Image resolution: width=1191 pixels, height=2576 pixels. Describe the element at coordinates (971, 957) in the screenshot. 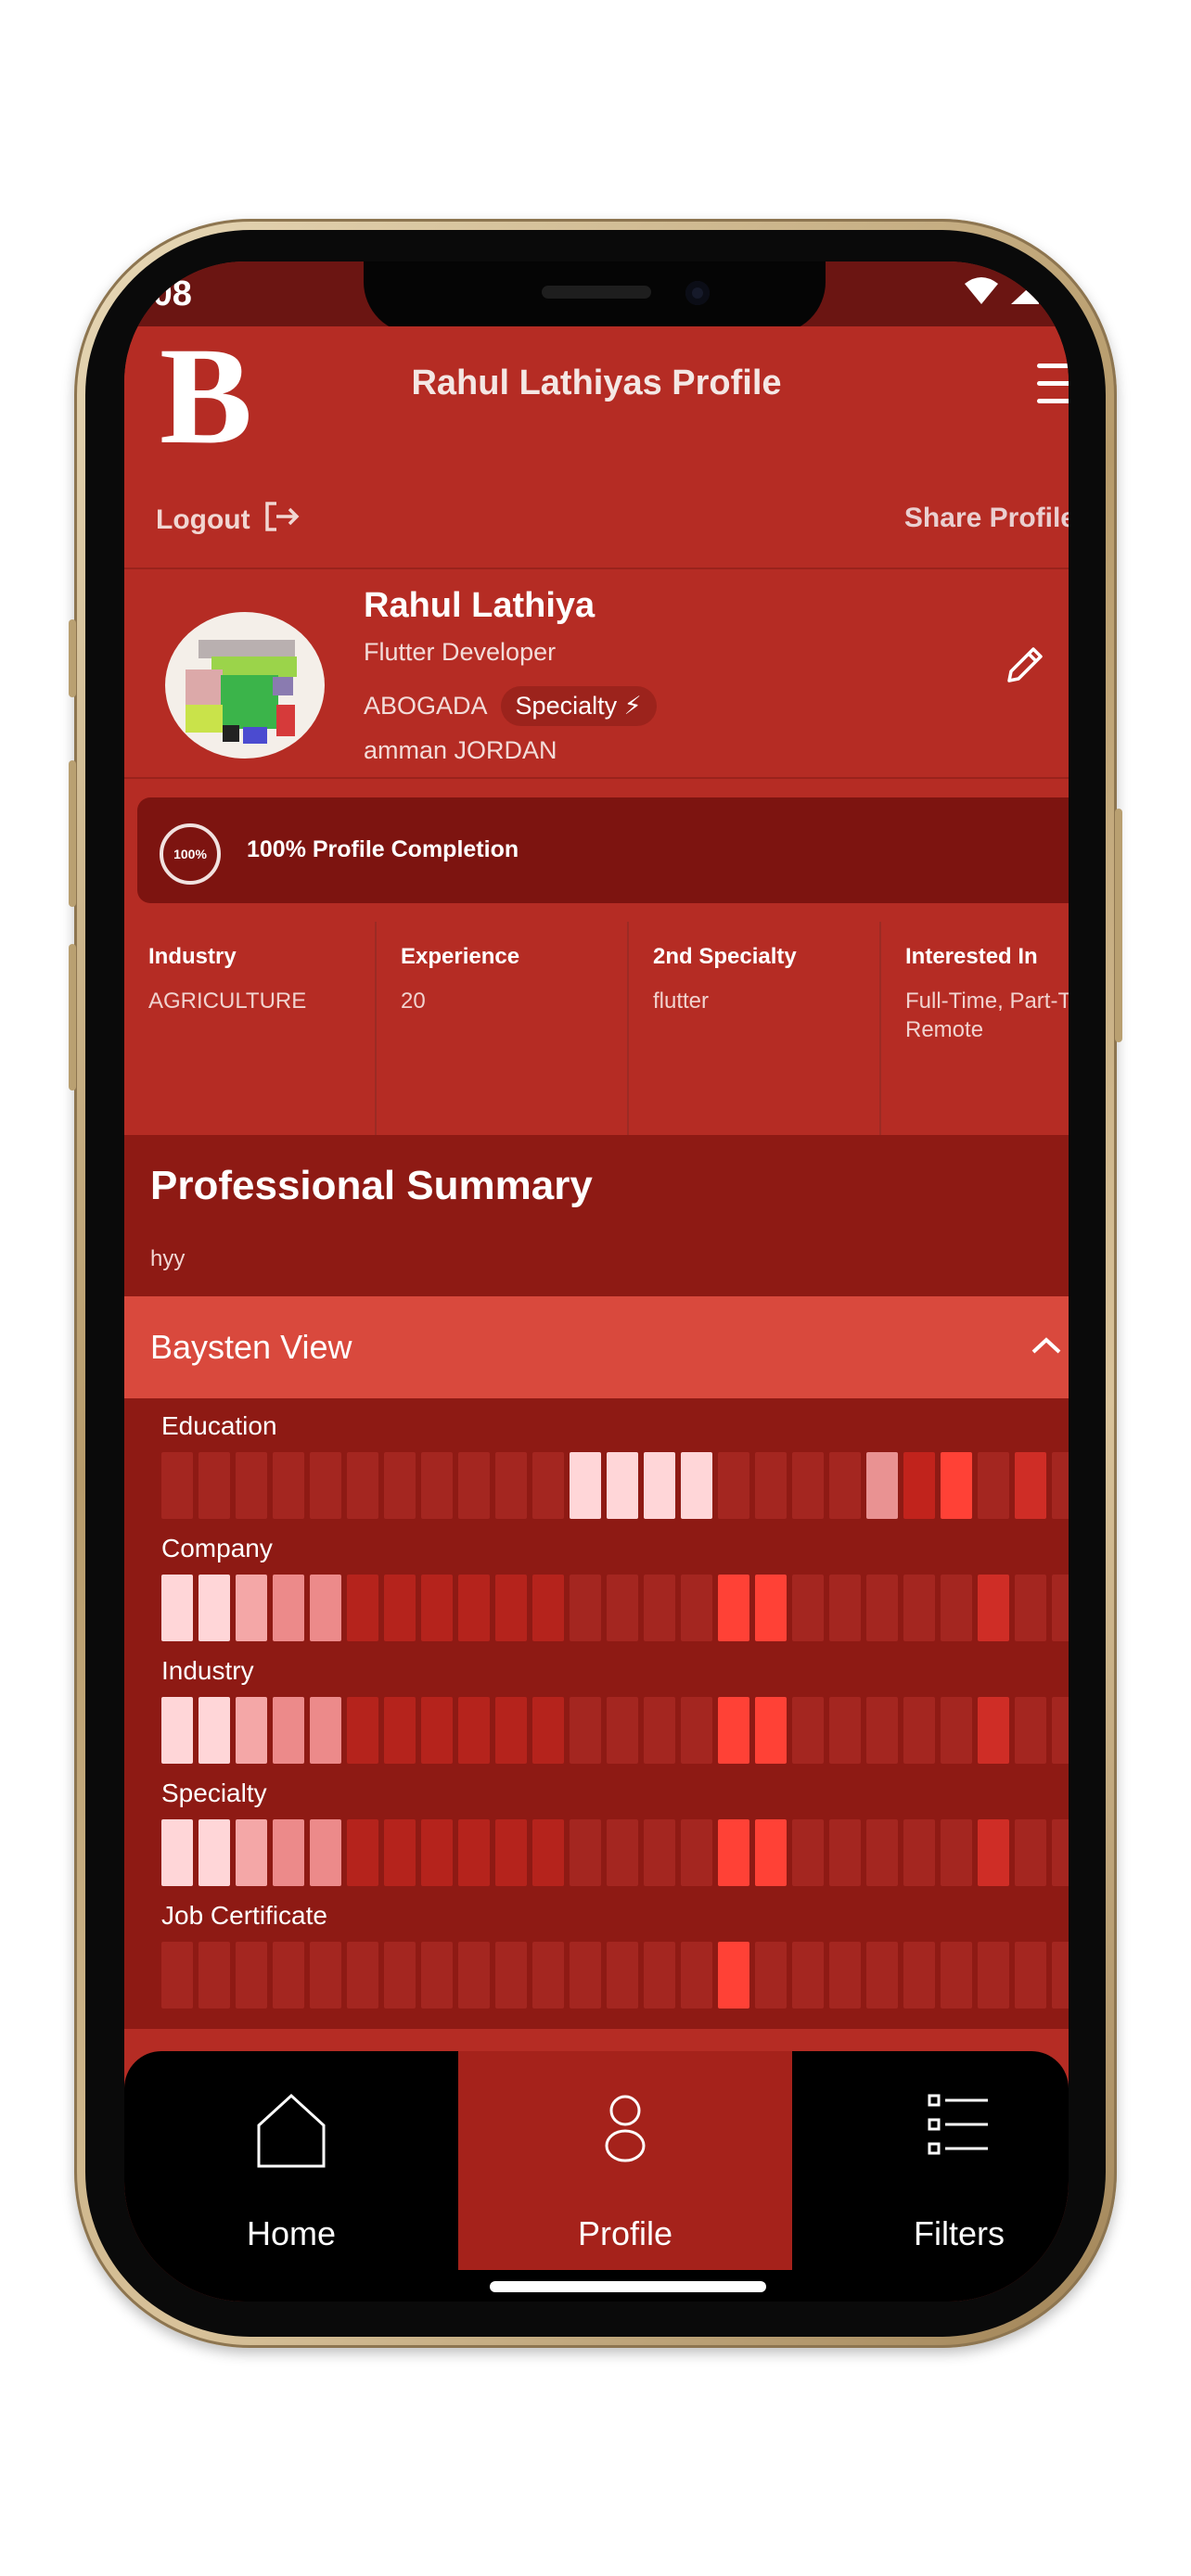

I see `stat-label: Interested In` at that location.